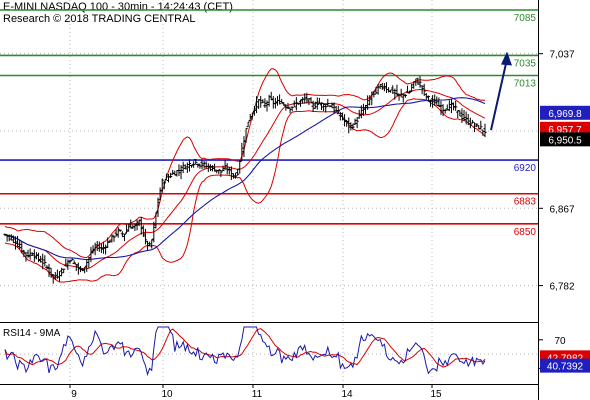 The height and width of the screenshot is (400, 590). Describe the element at coordinates (245, 351) in the screenshot. I see `rsi-line` at that location.